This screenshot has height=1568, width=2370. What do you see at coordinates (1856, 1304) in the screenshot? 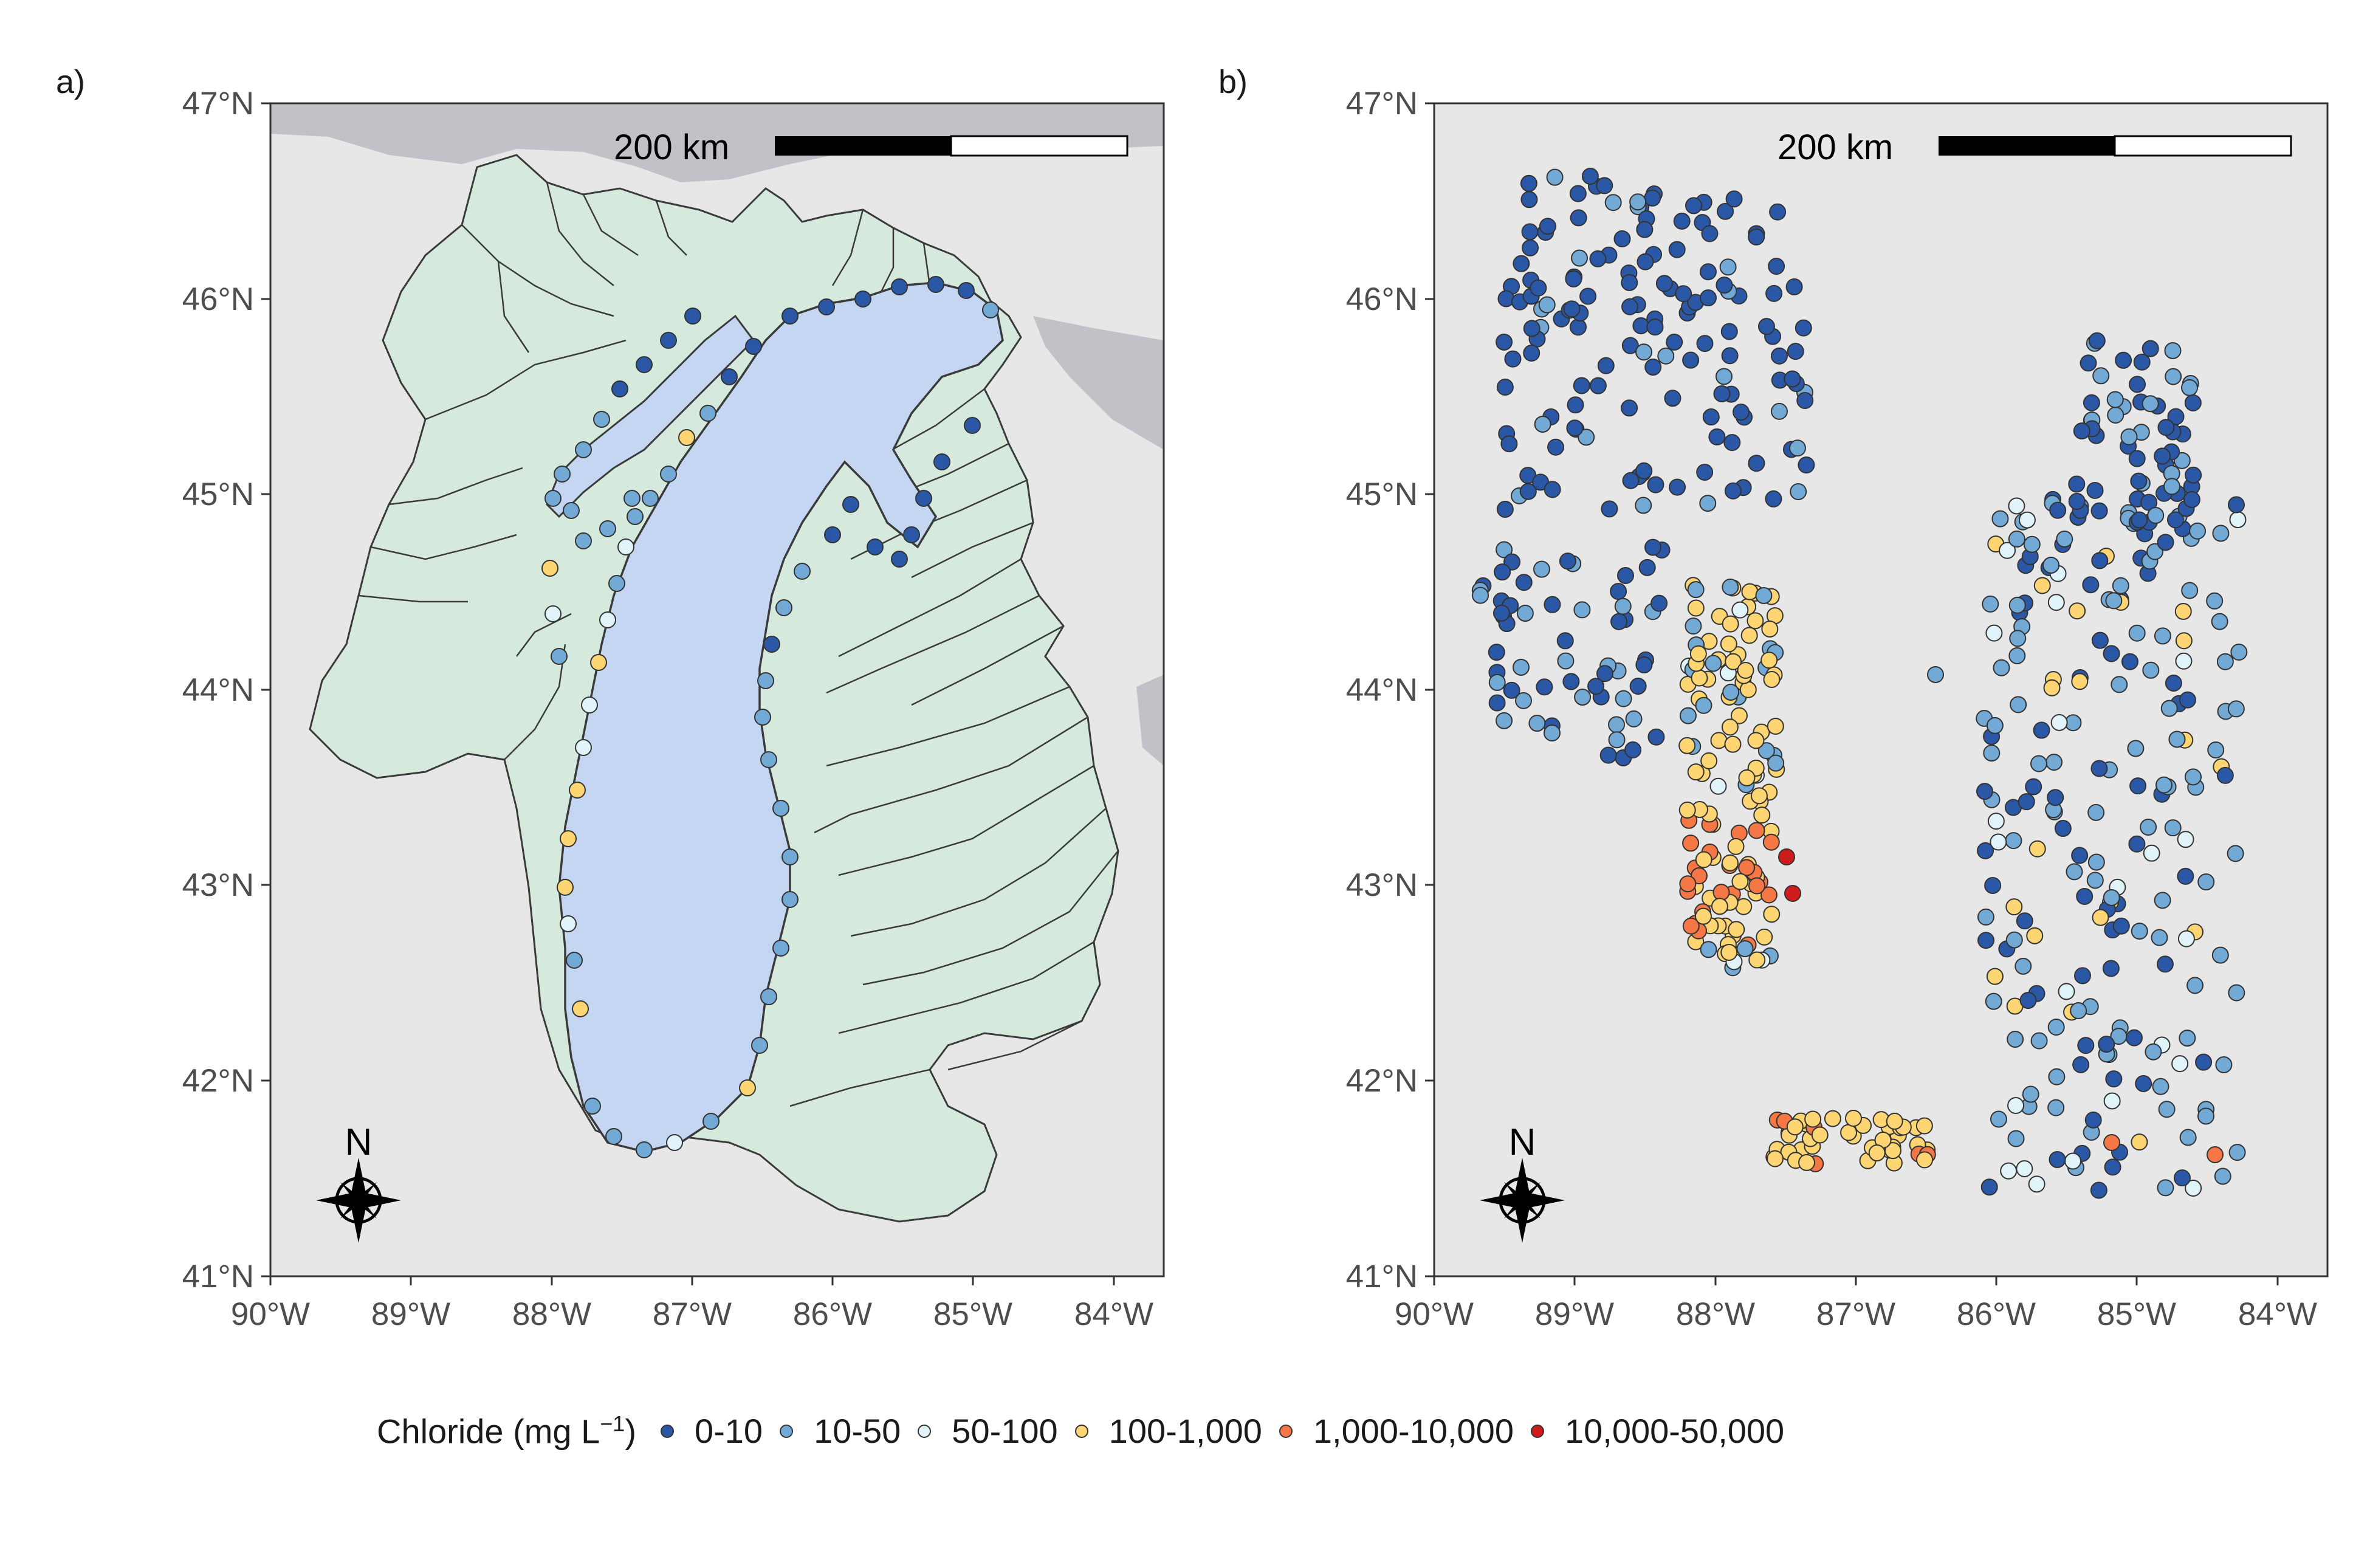
I see `x-axis-b: 90°W 89°W 88°W 87°W 86°W 85°W 84°W` at bounding box center [1856, 1304].